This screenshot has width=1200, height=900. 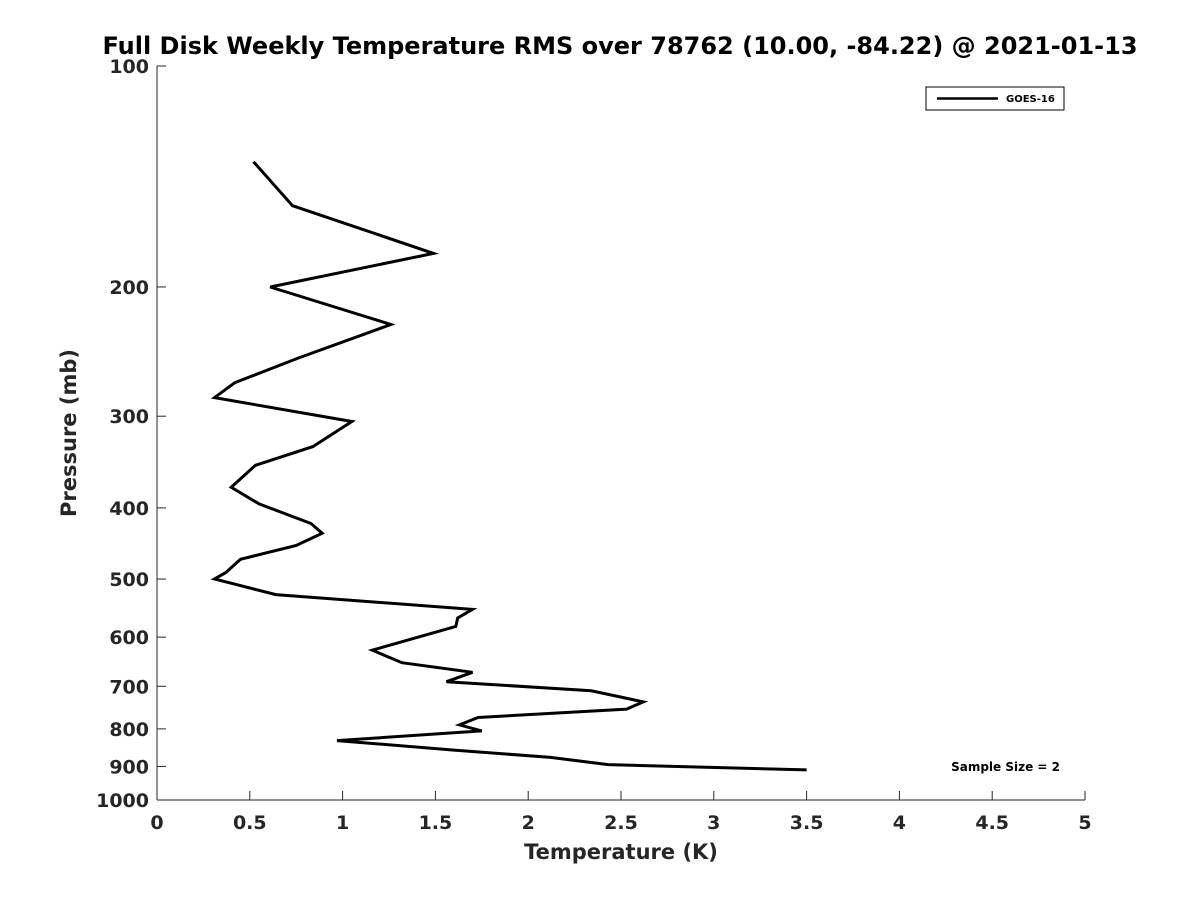 What do you see at coordinates (129, 638) in the screenshot?
I see `y-tick-label: 600` at bounding box center [129, 638].